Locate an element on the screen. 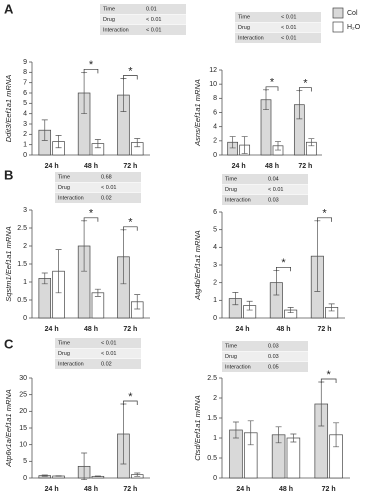 Image resolution: width=372 pixels, height=500 pixels. y-axis-label: Ddit3/Eef1a1 mRNA is located at coordinates (8, 109).